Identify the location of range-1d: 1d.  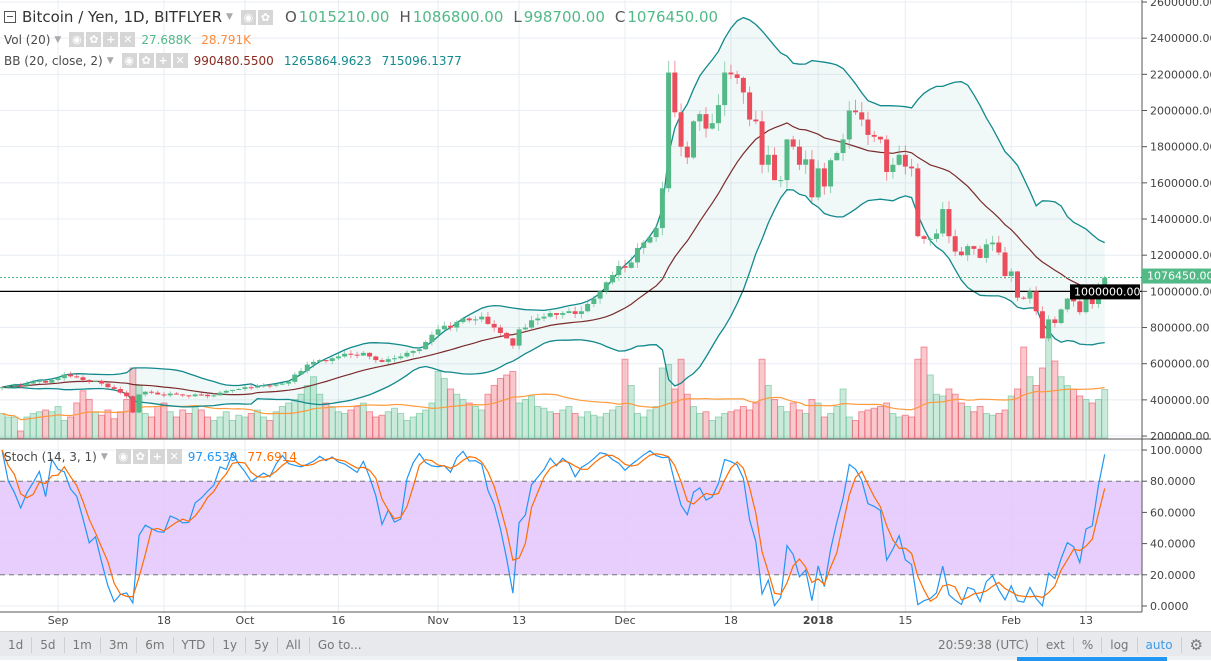
(16, 644).